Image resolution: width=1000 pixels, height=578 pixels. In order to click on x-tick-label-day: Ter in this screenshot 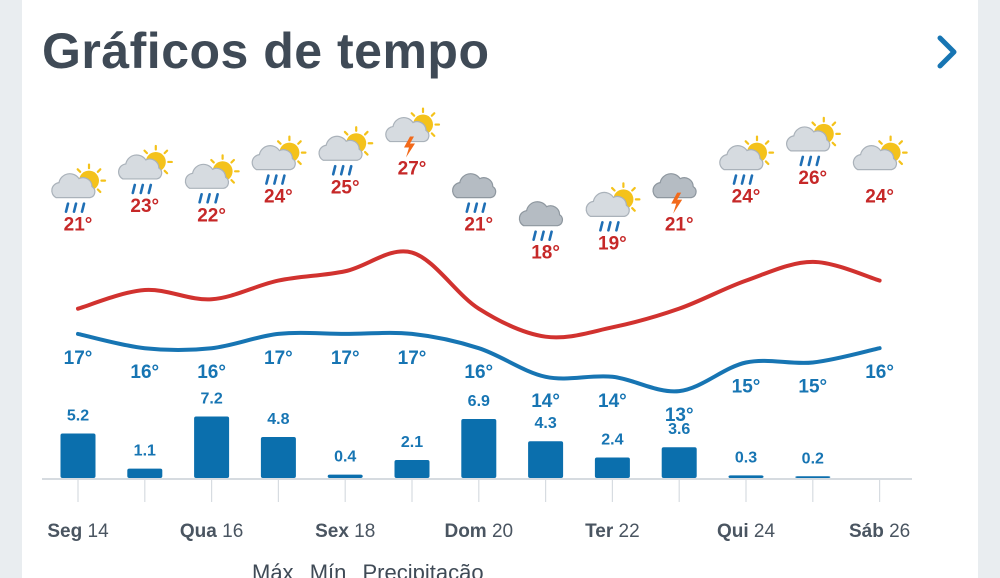, I will do `click(599, 531)`.